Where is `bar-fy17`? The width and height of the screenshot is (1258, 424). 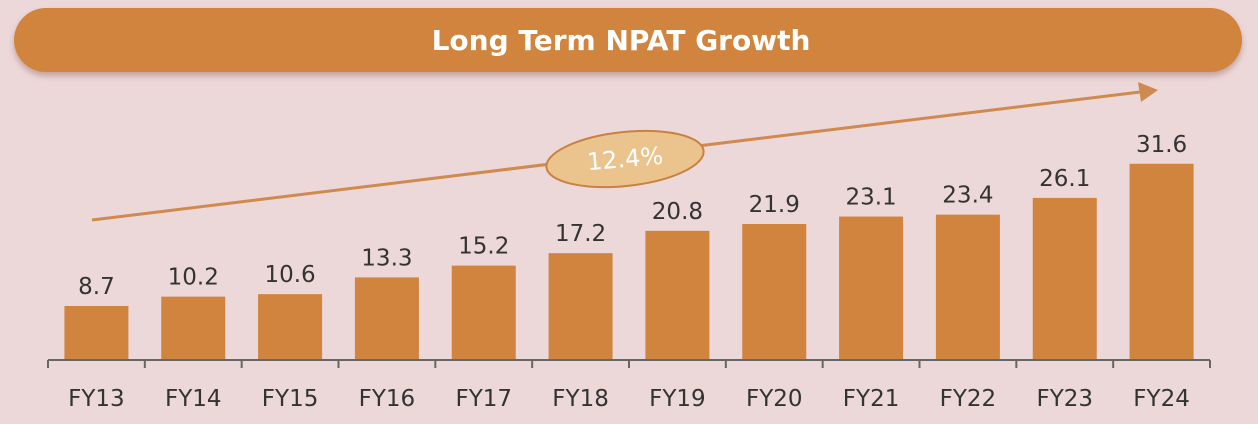
bar-fy17 is located at coordinates (483, 312).